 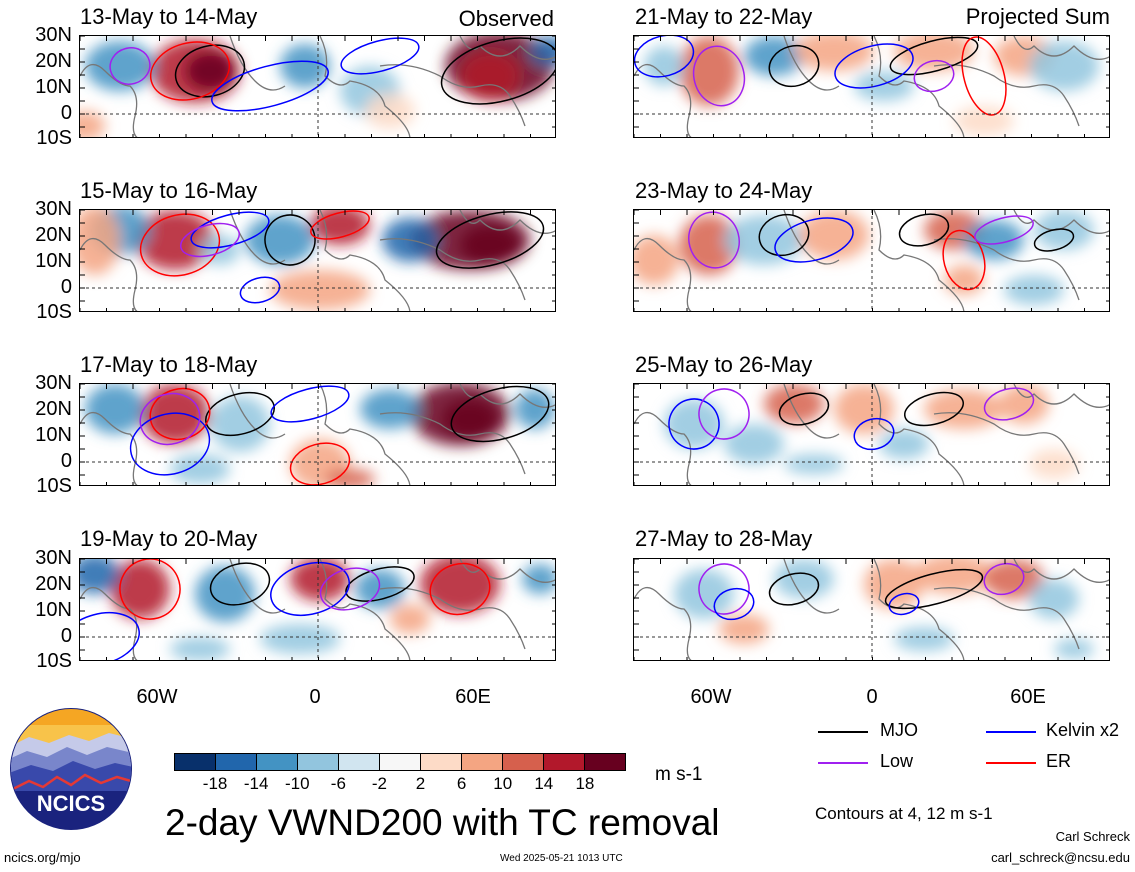 What do you see at coordinates (1060, 857) in the screenshot?
I see `footer-email: carl_schreck@ncsu.edu` at bounding box center [1060, 857].